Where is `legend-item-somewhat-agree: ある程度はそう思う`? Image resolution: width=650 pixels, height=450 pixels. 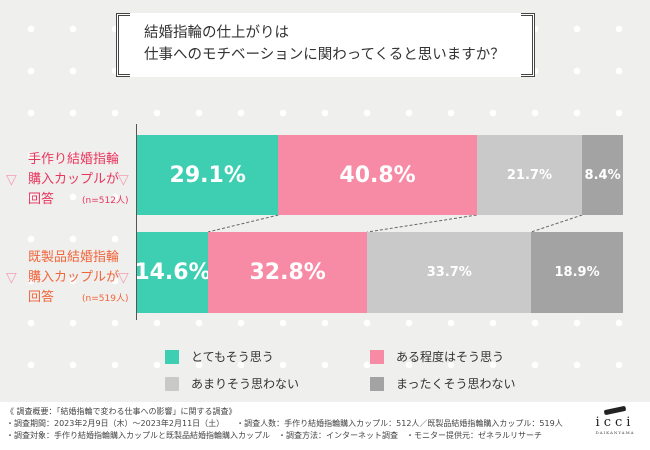
legend-item-somewhat-agree: ある程度はそう思う is located at coordinates (437, 356).